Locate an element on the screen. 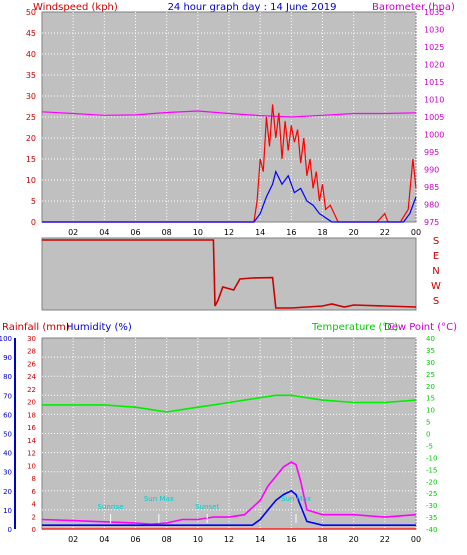 The image size is (467, 555). barometer-y-tick-label: 1035 is located at coordinates (434, 12).